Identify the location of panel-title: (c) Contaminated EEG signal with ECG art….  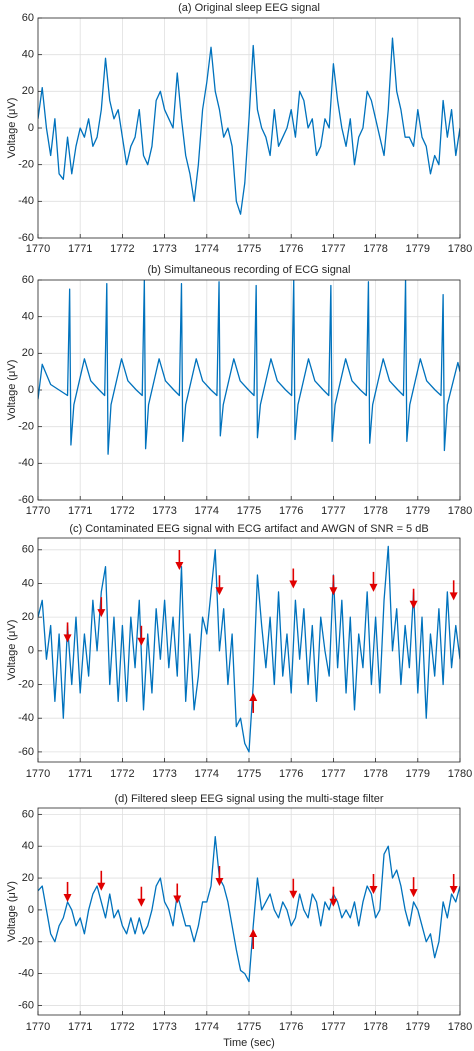
(248, 529).